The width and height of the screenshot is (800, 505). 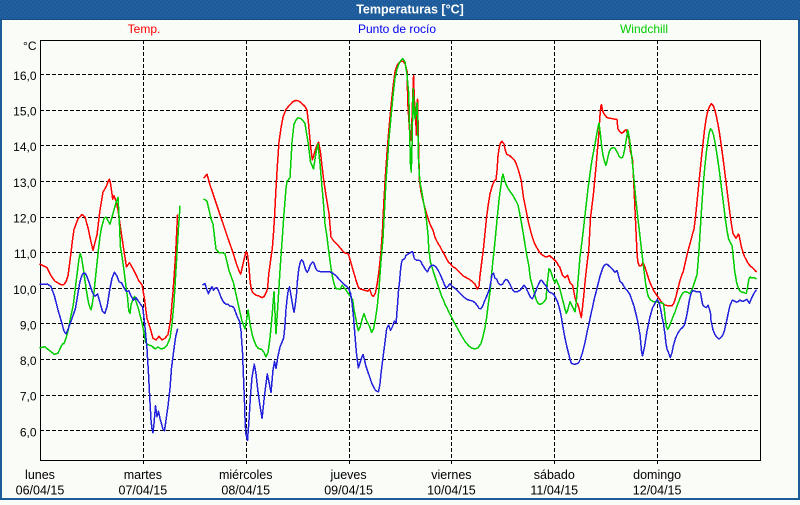 I want to click on svg-text: Temp., so click(x=144, y=29).